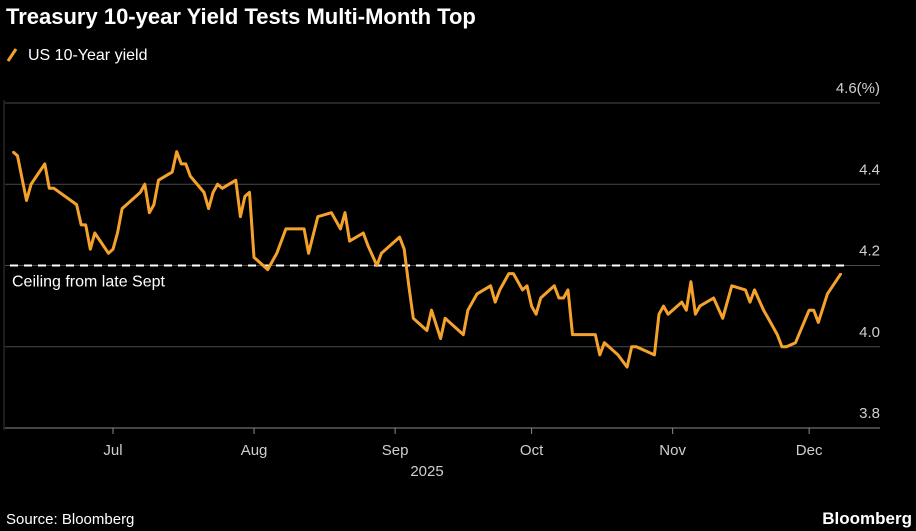 Image resolution: width=916 pixels, height=531 pixels. Describe the element at coordinates (430, 277) in the screenshot. I see `ceiling-annotation: Ceiling from late Sept` at that location.